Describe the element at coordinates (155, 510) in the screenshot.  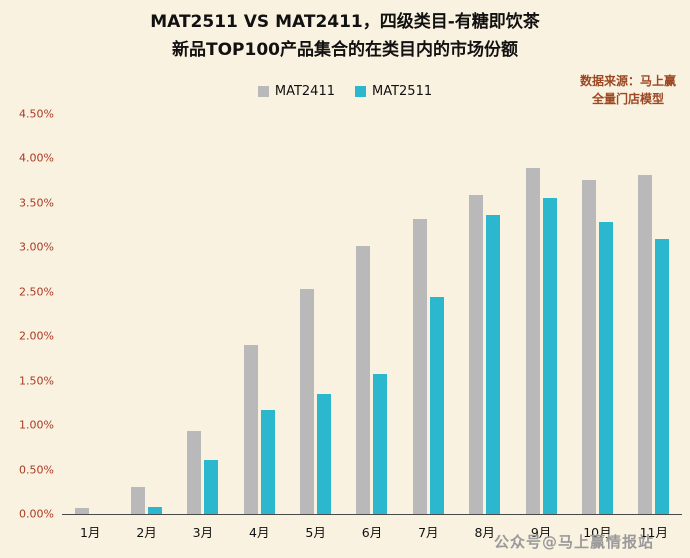
I see `bar-mat2511-2月` at that location.